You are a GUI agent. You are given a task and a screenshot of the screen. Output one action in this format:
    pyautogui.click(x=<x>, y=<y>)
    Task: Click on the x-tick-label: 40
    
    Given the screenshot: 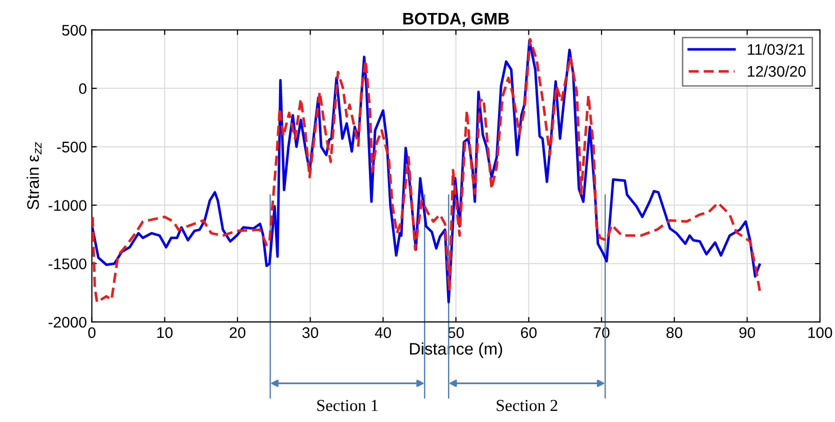 What is the action you would take?
    pyautogui.click(x=382, y=332)
    